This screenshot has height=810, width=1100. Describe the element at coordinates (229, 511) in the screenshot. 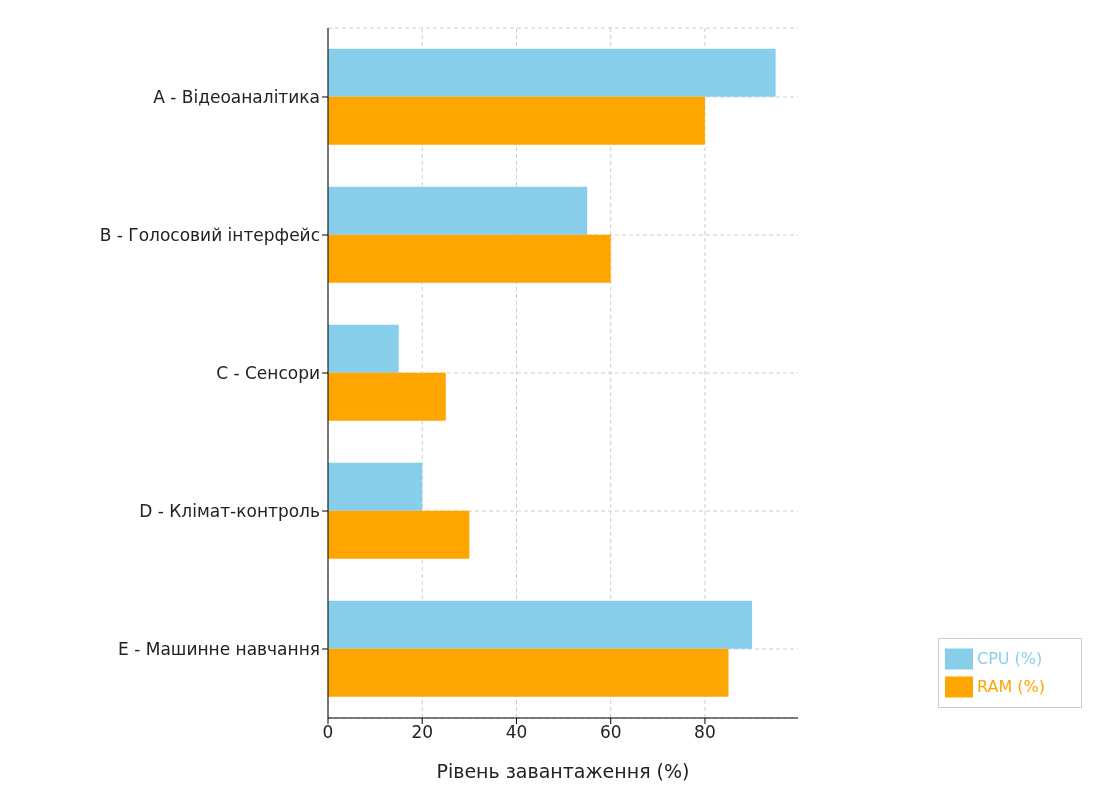

I see `y-tick-label: D - Клімат-контроль` at that location.